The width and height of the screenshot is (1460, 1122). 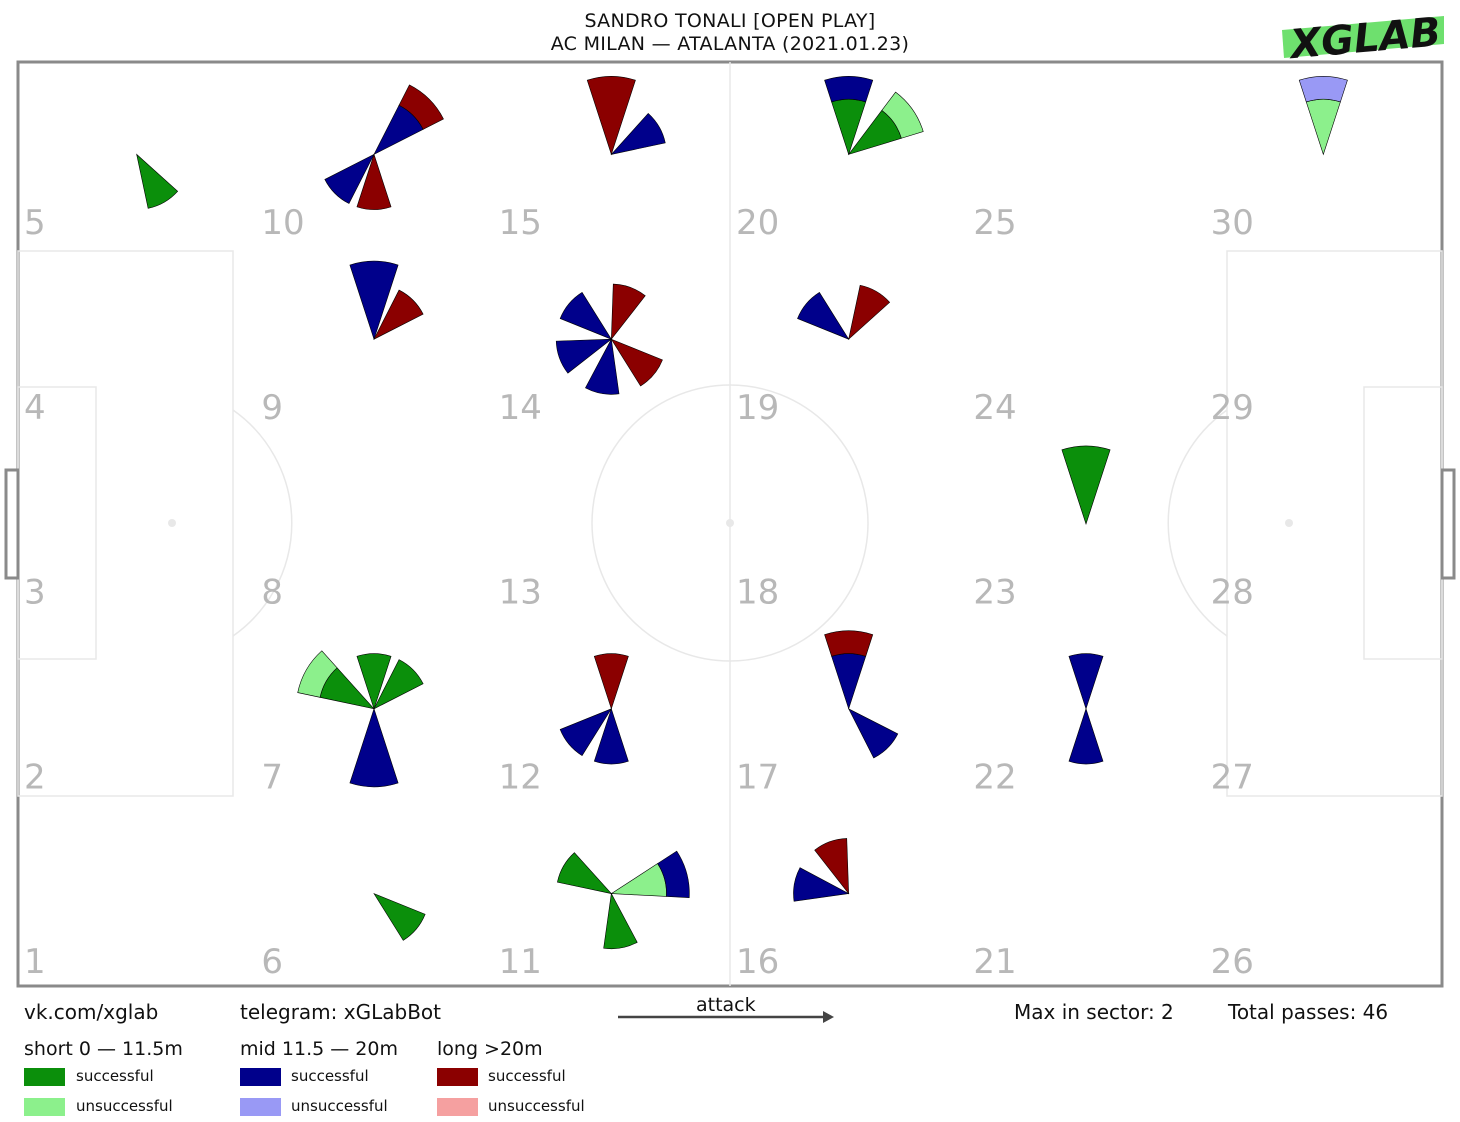 What do you see at coordinates (520, 777) in the screenshot?
I see `sector-number-12: 12` at bounding box center [520, 777].